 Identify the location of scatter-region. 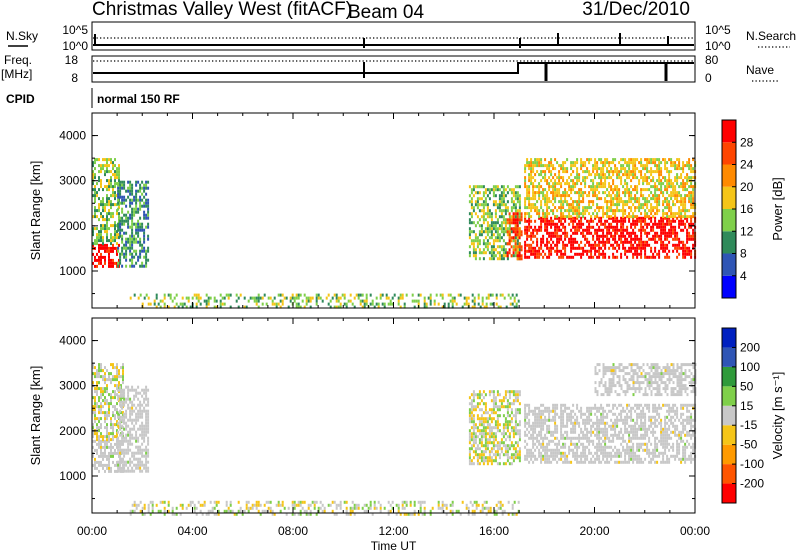
(324, 301).